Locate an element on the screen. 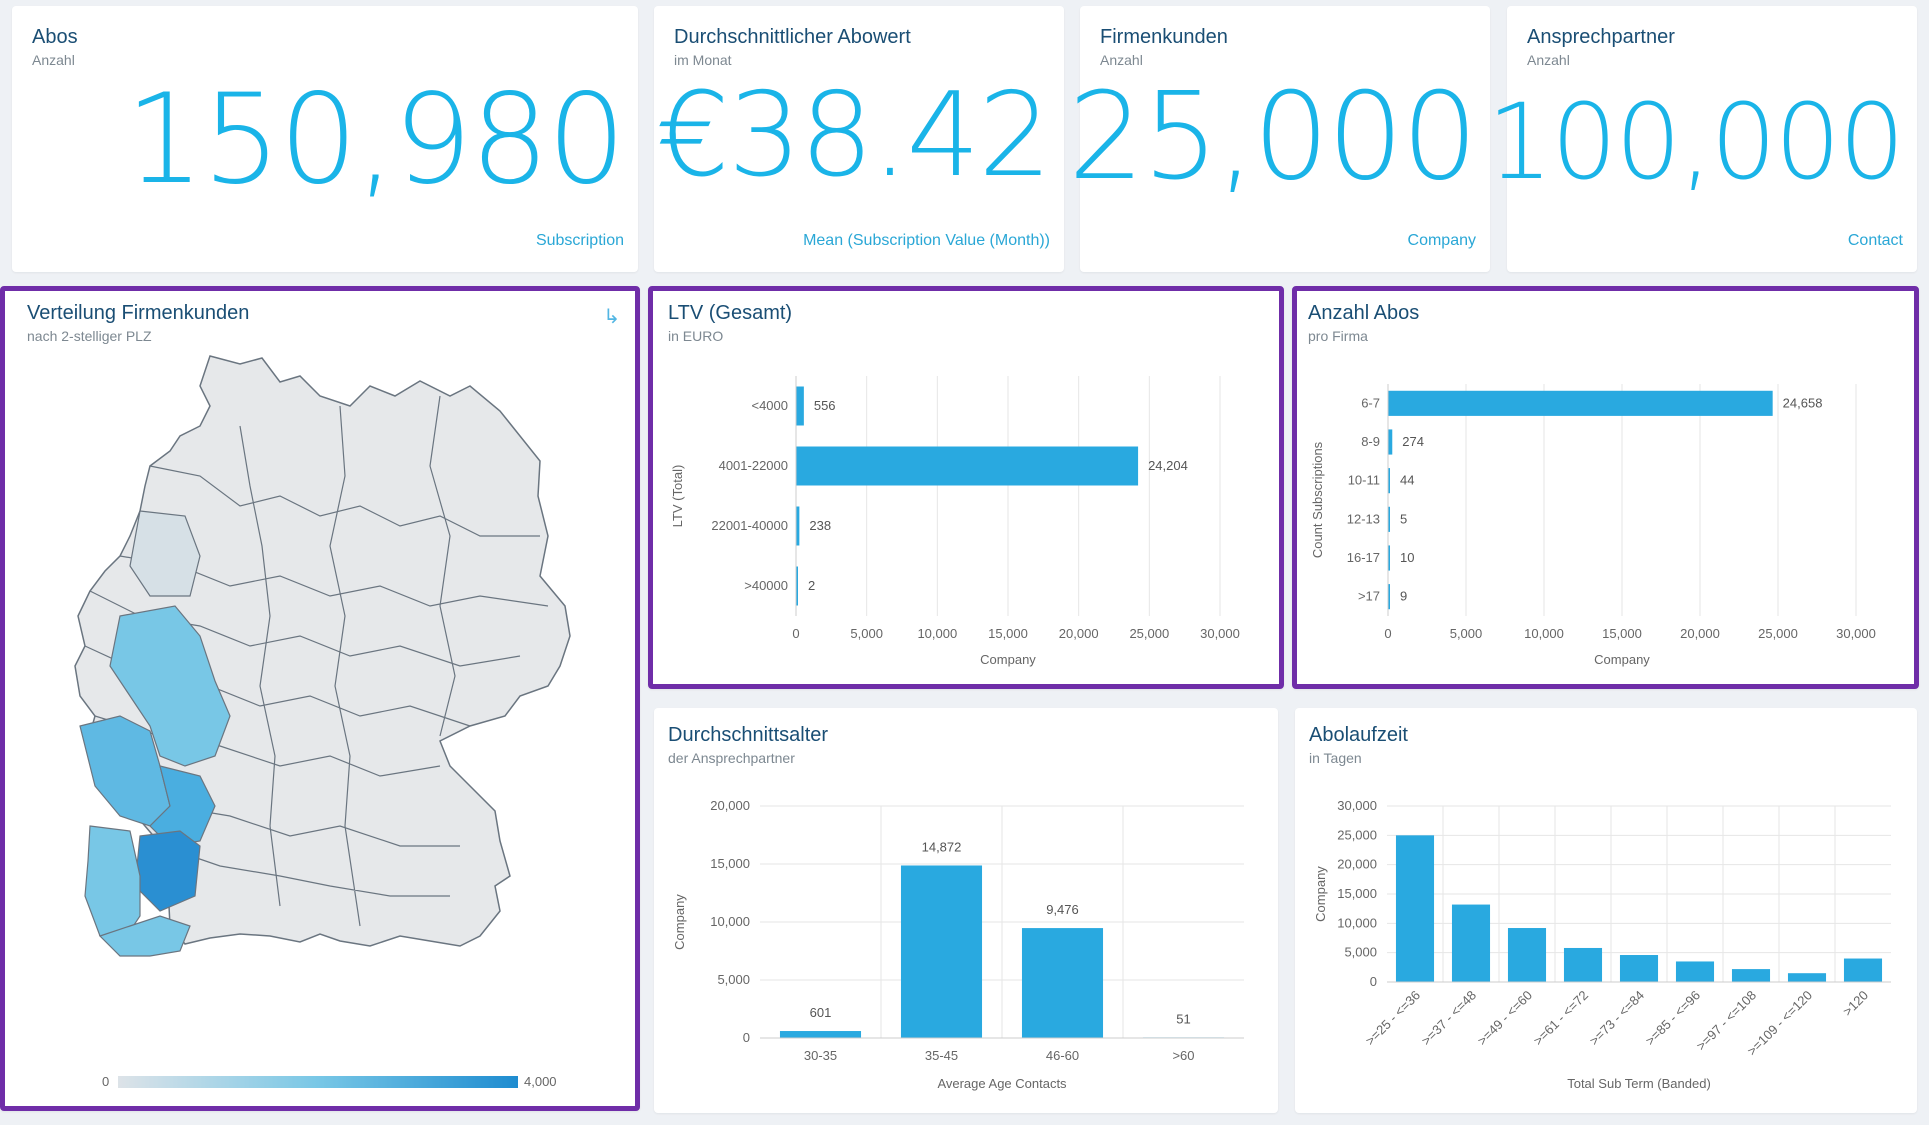 Image resolution: width=1929 pixels, height=1125 pixels. map-title: Verteilung Firmenkunden is located at coordinates (138, 313).